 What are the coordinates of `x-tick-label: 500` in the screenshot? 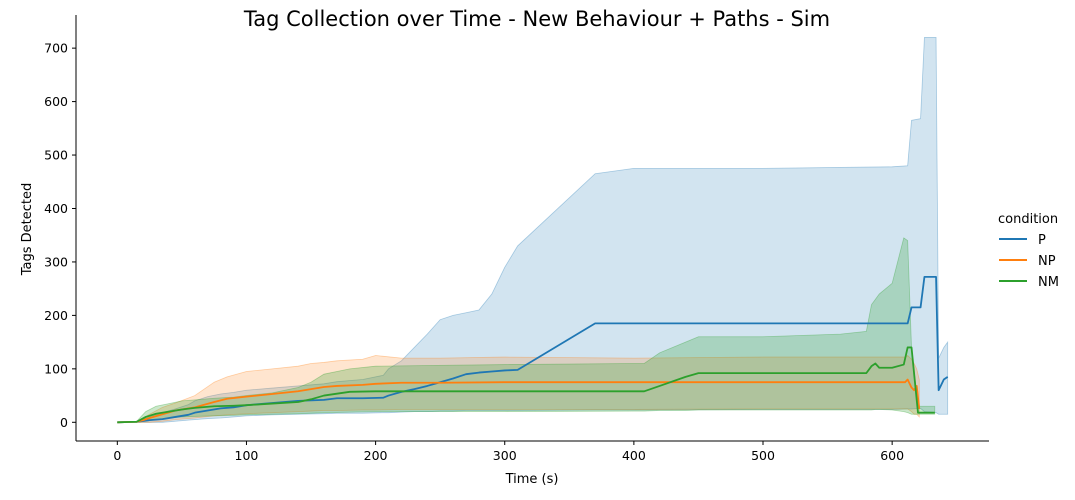 It's located at (763, 455).